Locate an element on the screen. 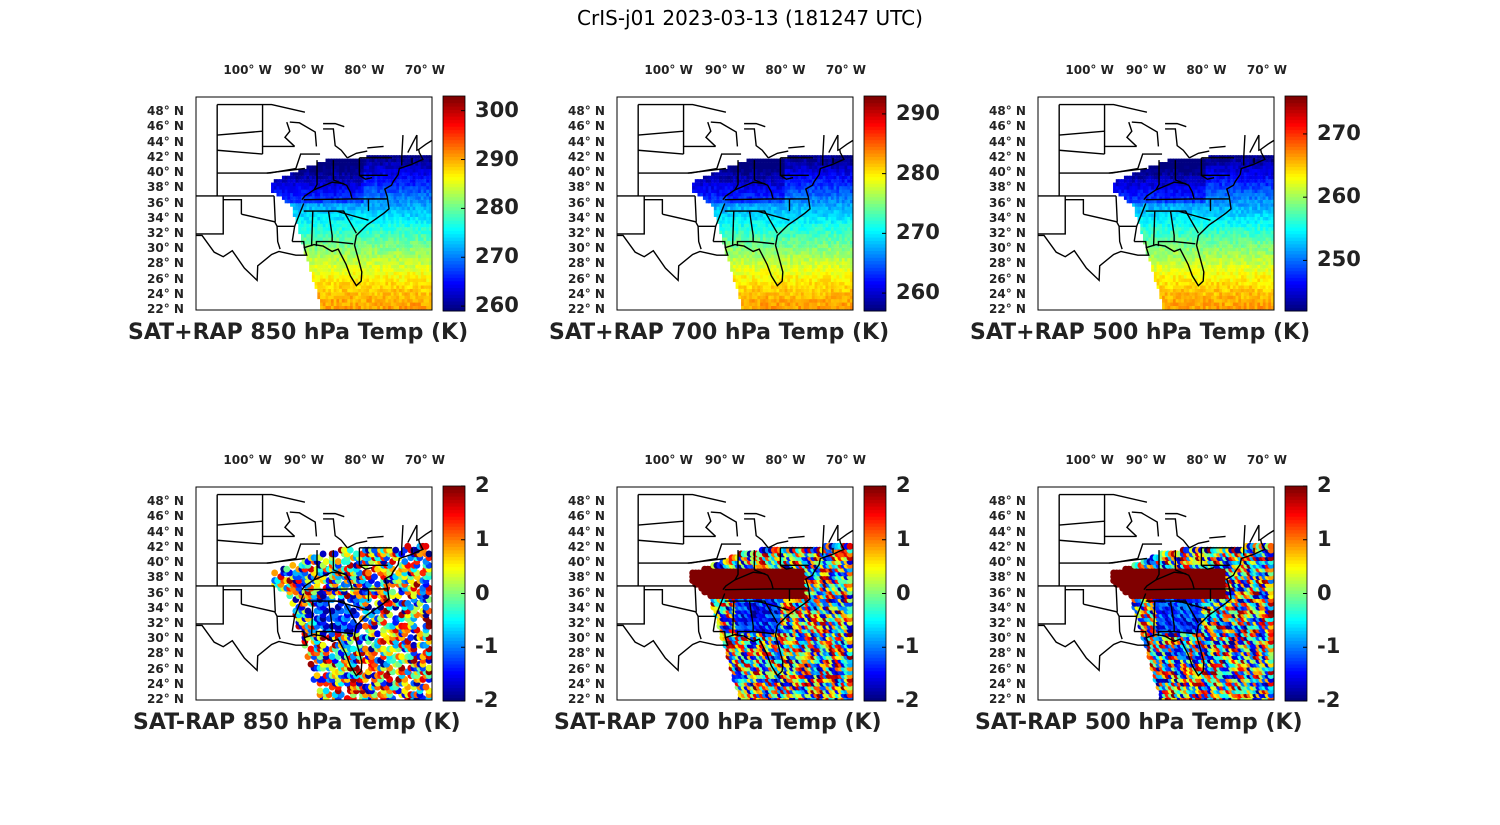 This screenshot has width=1500, height=825. observation-swath is located at coordinates (1193, 232).